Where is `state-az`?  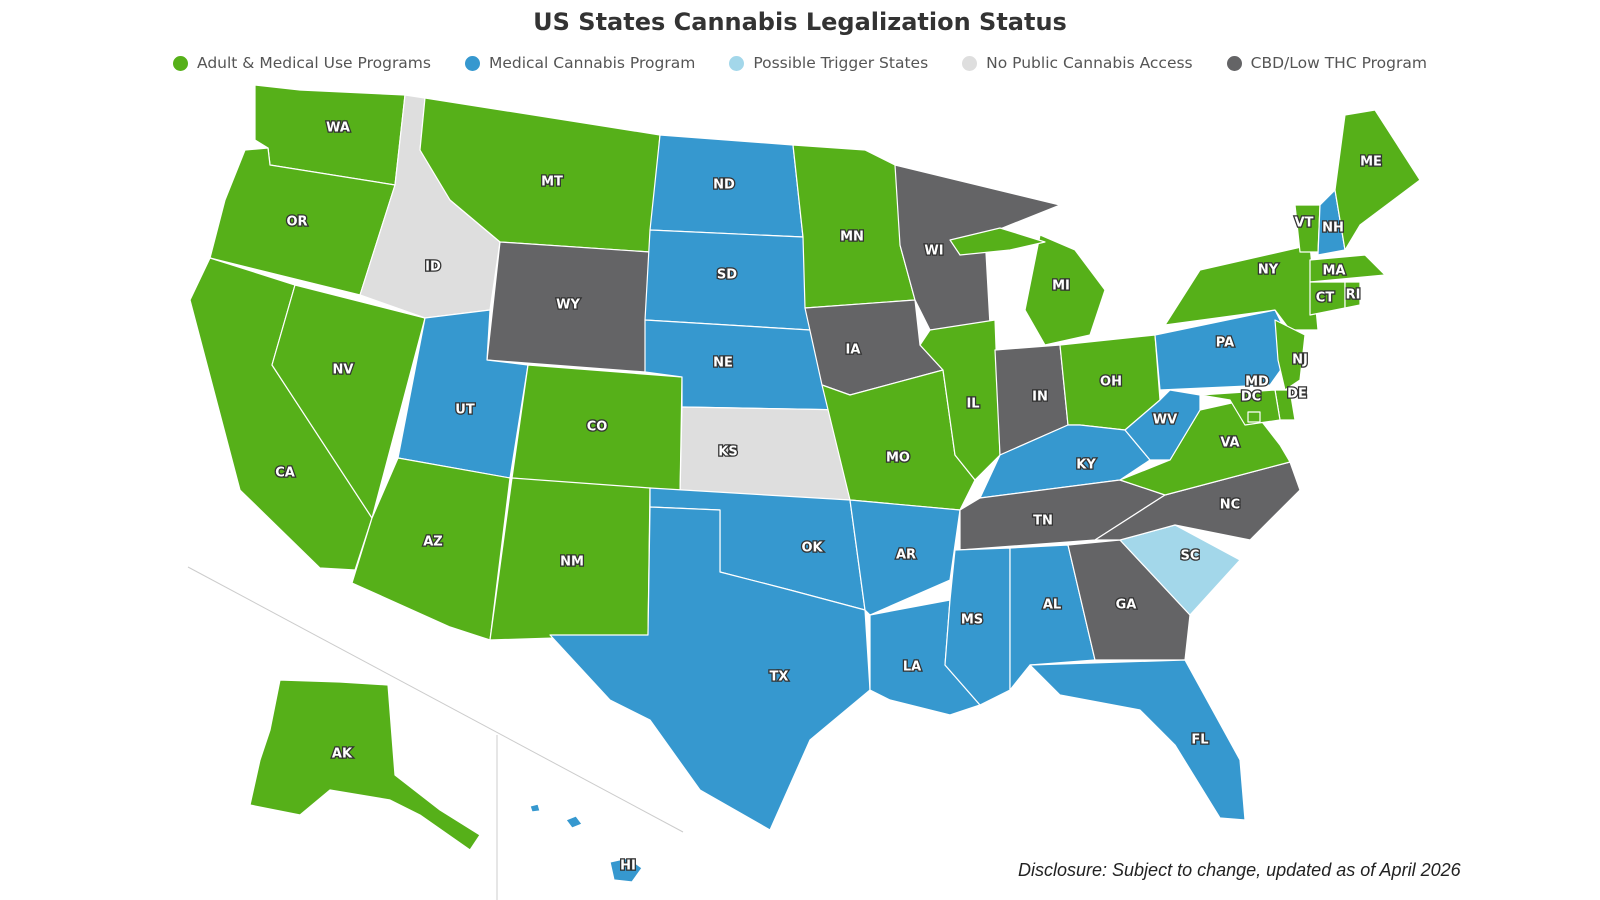
state-az is located at coordinates (431, 549).